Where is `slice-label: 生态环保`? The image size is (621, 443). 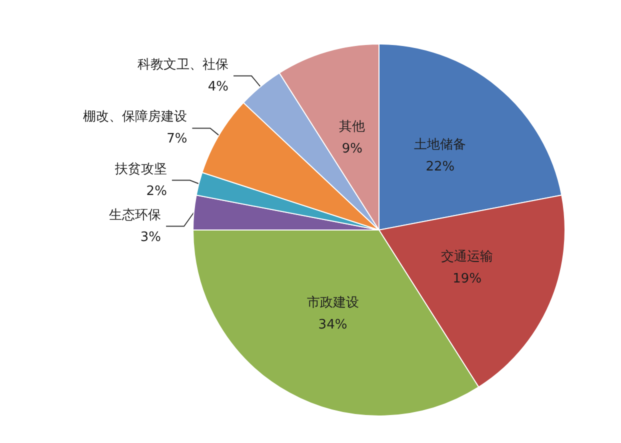 slice-label: 生态环保 is located at coordinates (135, 215).